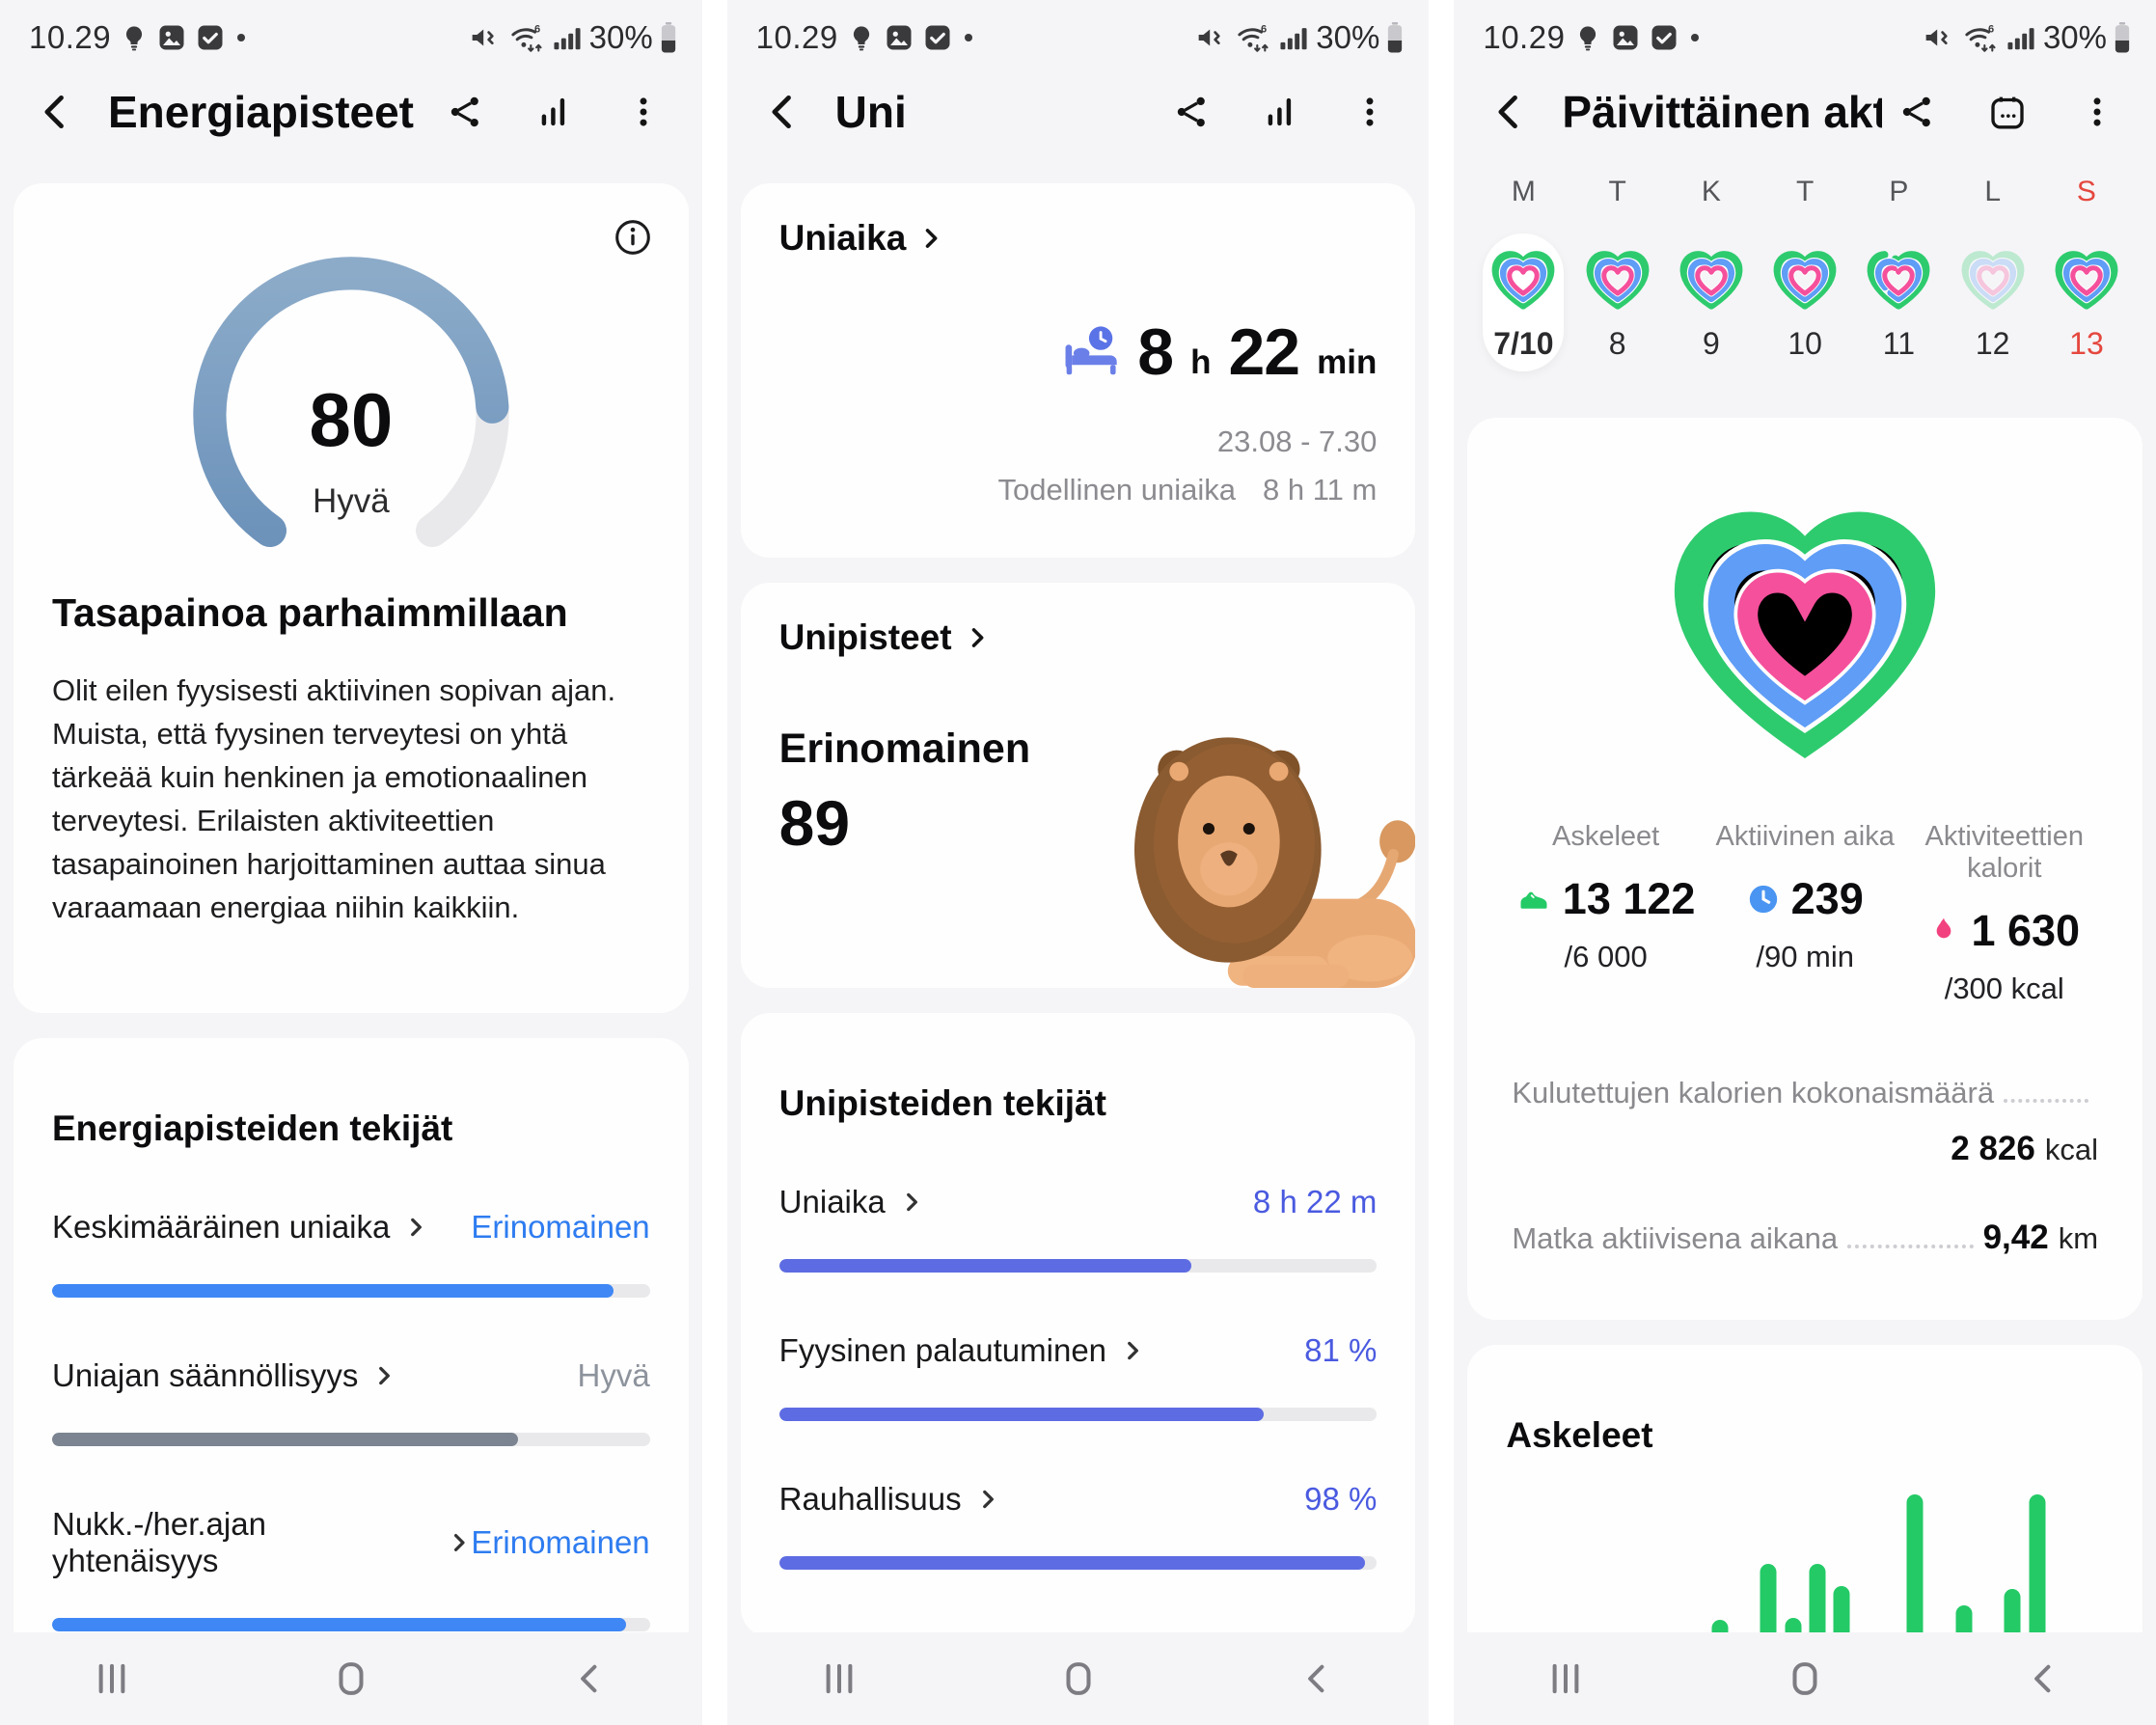  What do you see at coordinates (2086, 192) in the screenshot?
I see `day-letter: S` at bounding box center [2086, 192].